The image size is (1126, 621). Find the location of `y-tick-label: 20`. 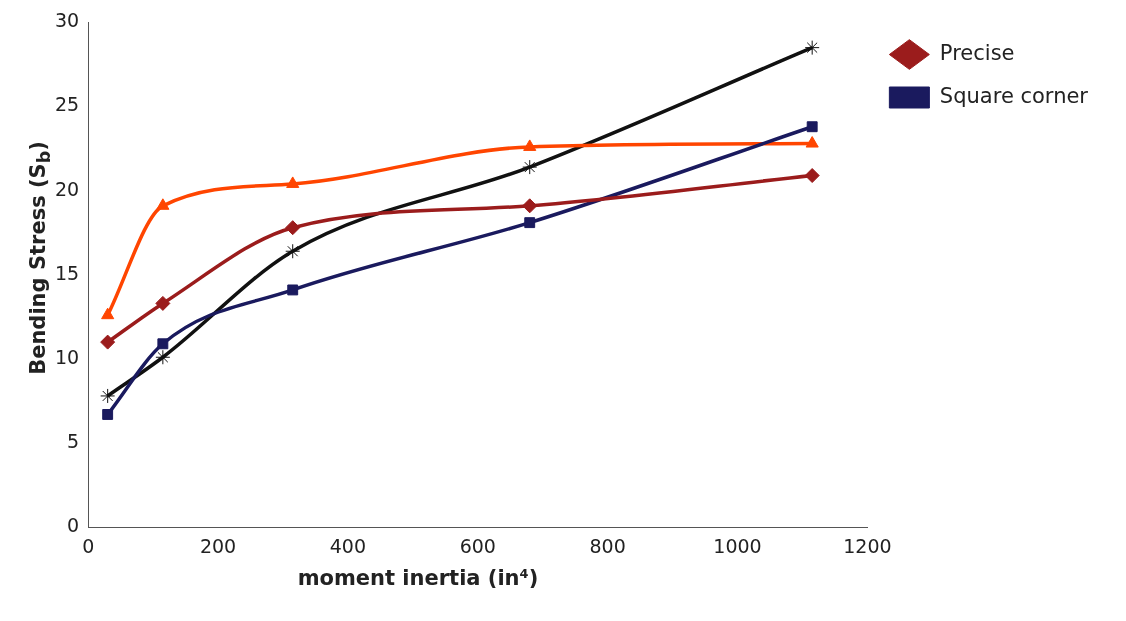

y-tick-label: 20 is located at coordinates (67, 188).